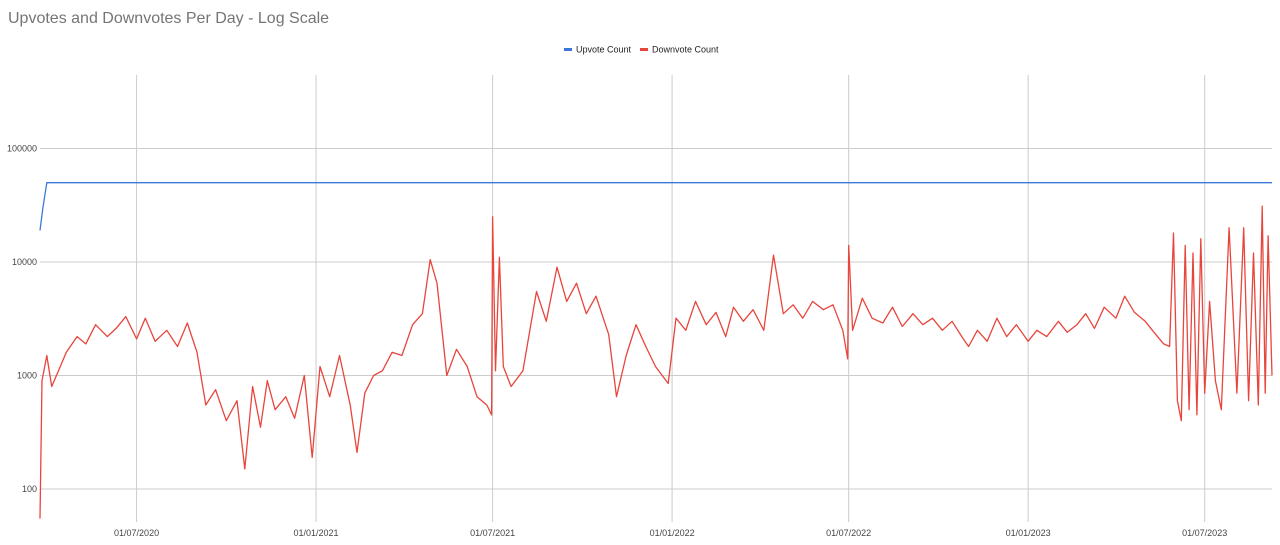 Image resolution: width=1280 pixels, height=545 pixels. What do you see at coordinates (316, 533) in the screenshot?
I see `x-tick-label: 01/01/2021` at bounding box center [316, 533].